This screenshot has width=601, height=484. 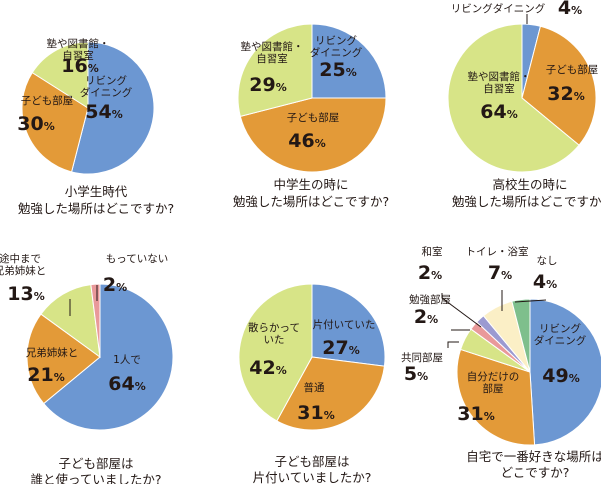 I want to click on chart-title: 自宅で一番好きな場所は, so click(x=533, y=456).